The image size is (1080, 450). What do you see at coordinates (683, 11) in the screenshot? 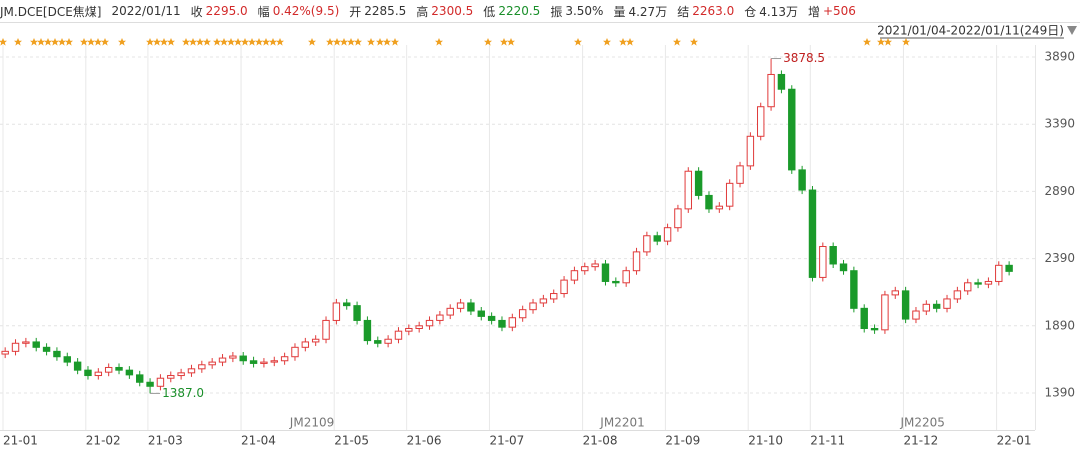
I see `field-label: 结` at bounding box center [683, 11].